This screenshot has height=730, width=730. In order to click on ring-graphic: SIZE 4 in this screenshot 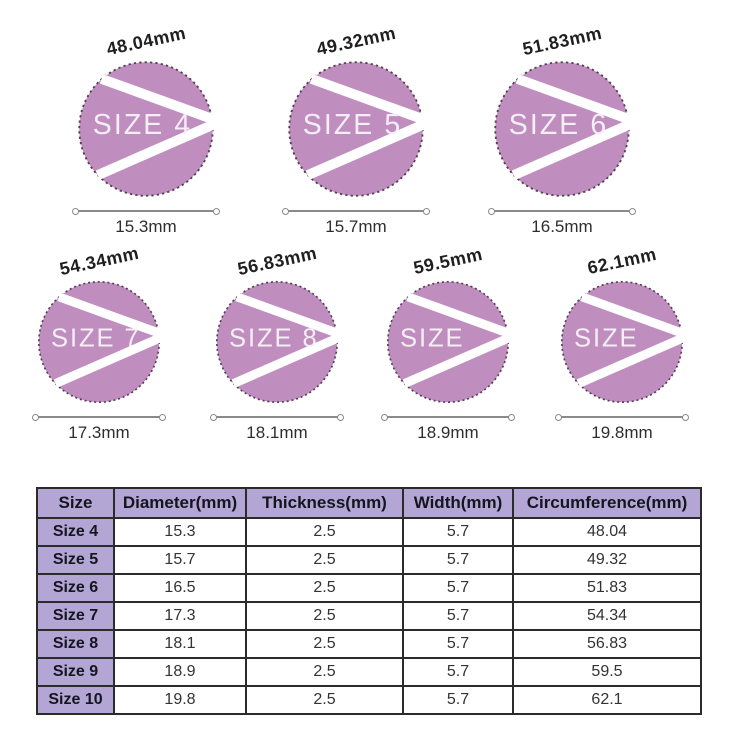, I will do `click(147, 129)`.